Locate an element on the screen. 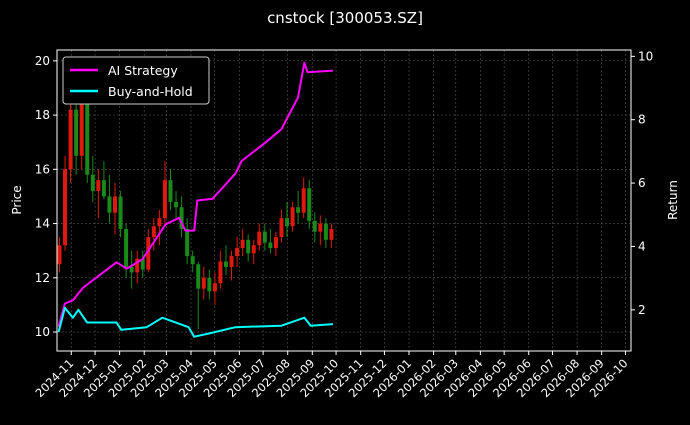 Image resolution: width=690 pixels, height=425 pixels. y-right-tick-label: 4 is located at coordinates (642, 246).